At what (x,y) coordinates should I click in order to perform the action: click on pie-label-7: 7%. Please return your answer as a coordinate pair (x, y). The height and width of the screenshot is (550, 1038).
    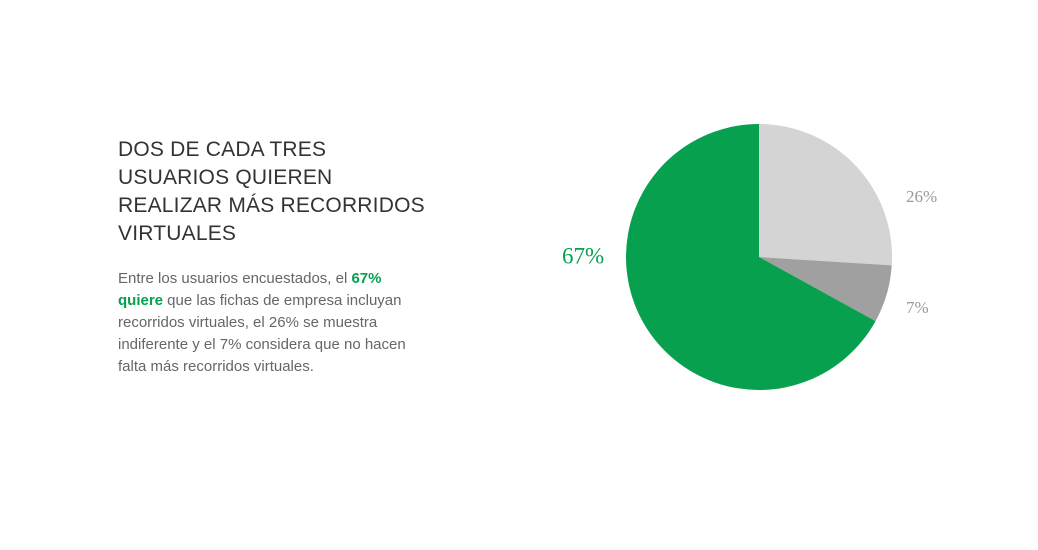
    Looking at the image, I should click on (917, 307).